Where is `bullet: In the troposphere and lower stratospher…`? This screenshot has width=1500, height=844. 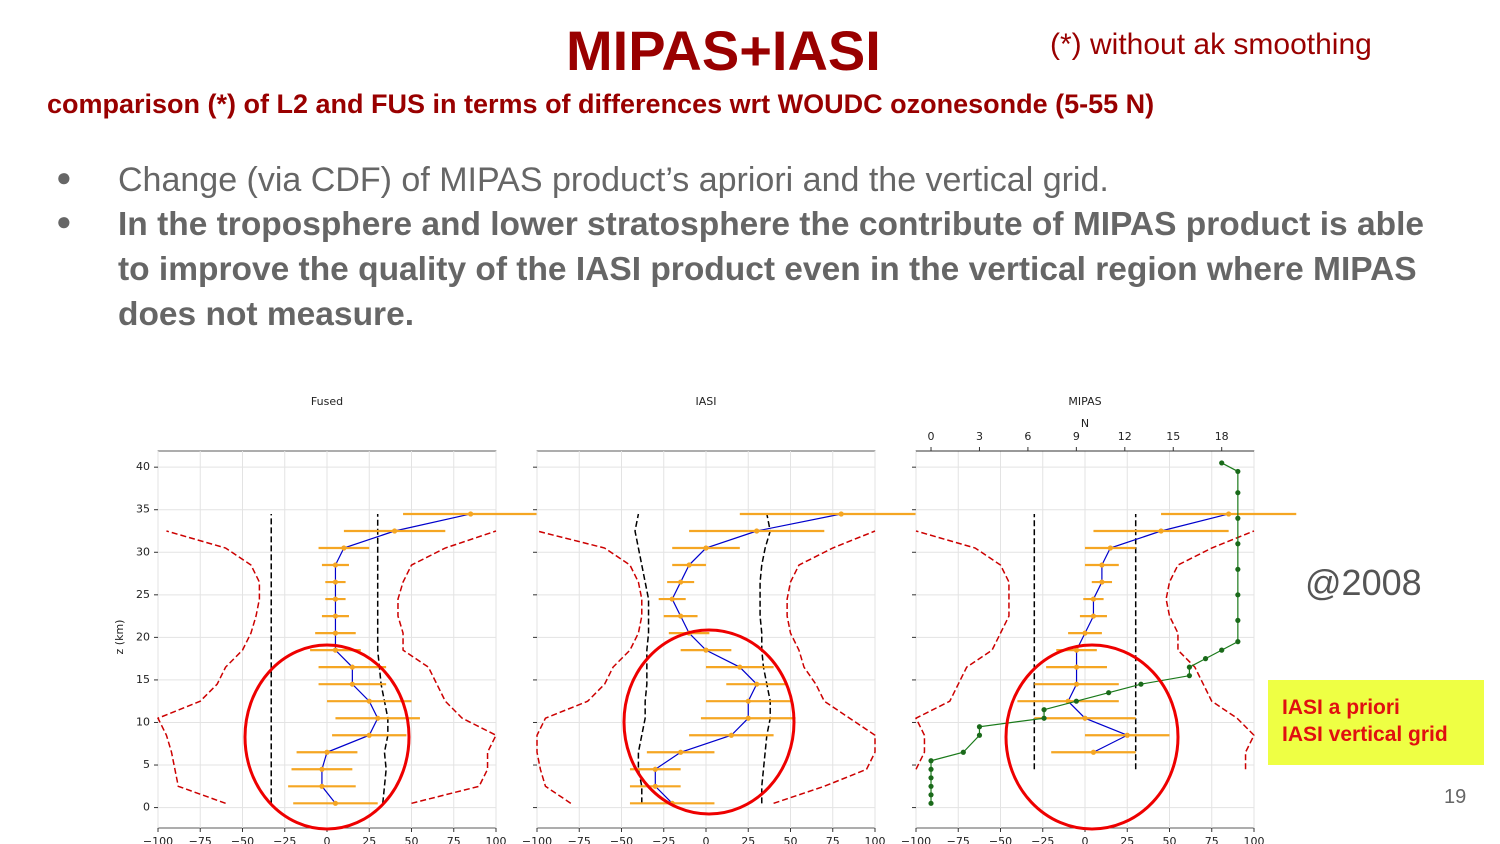 bullet: In the troposphere and lower stratospher… is located at coordinates (771, 269).